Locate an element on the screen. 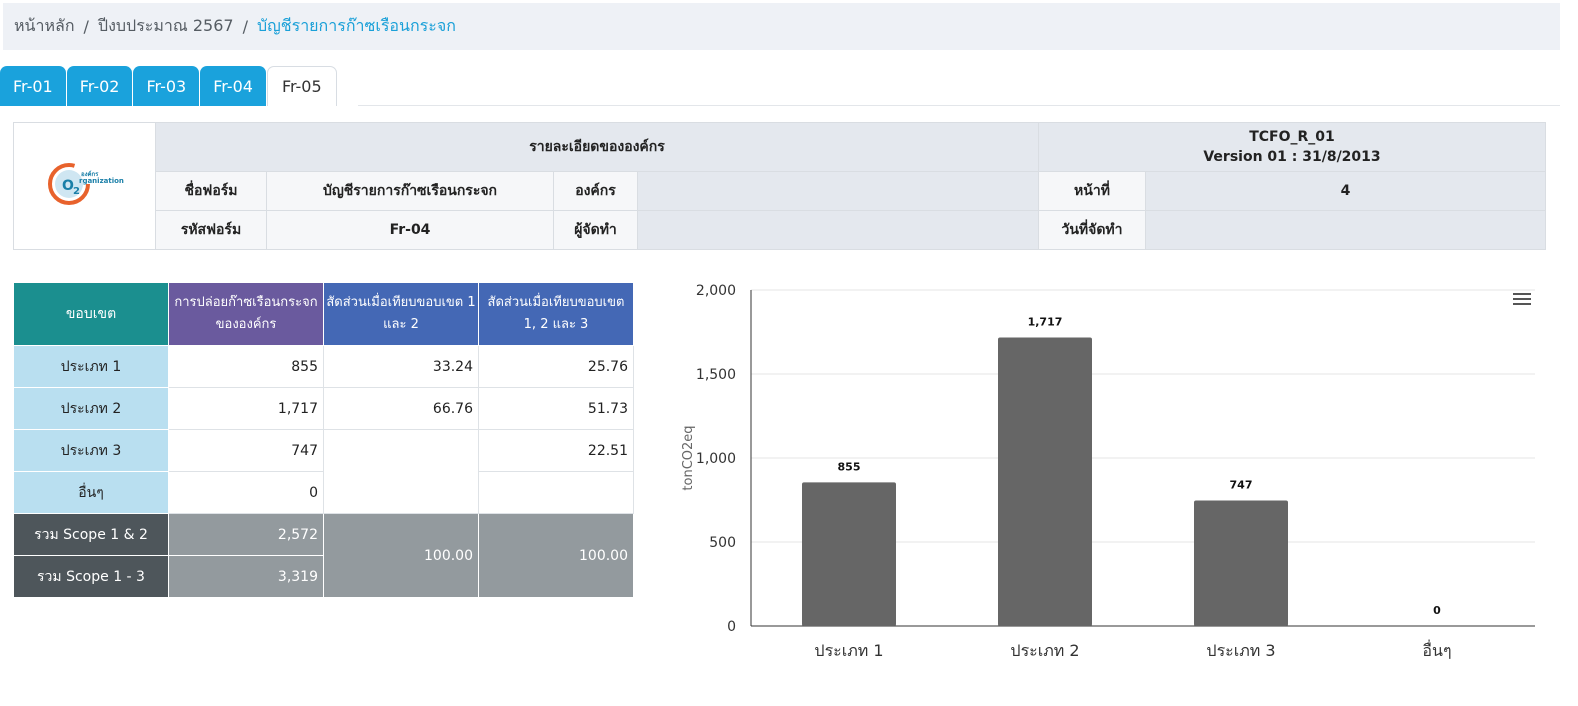 The image size is (1578, 706). column-header-ratio-123: สัดส่วนเมื่อเทียบขอบเขต 1, 2 และ 3 is located at coordinates (556, 314).